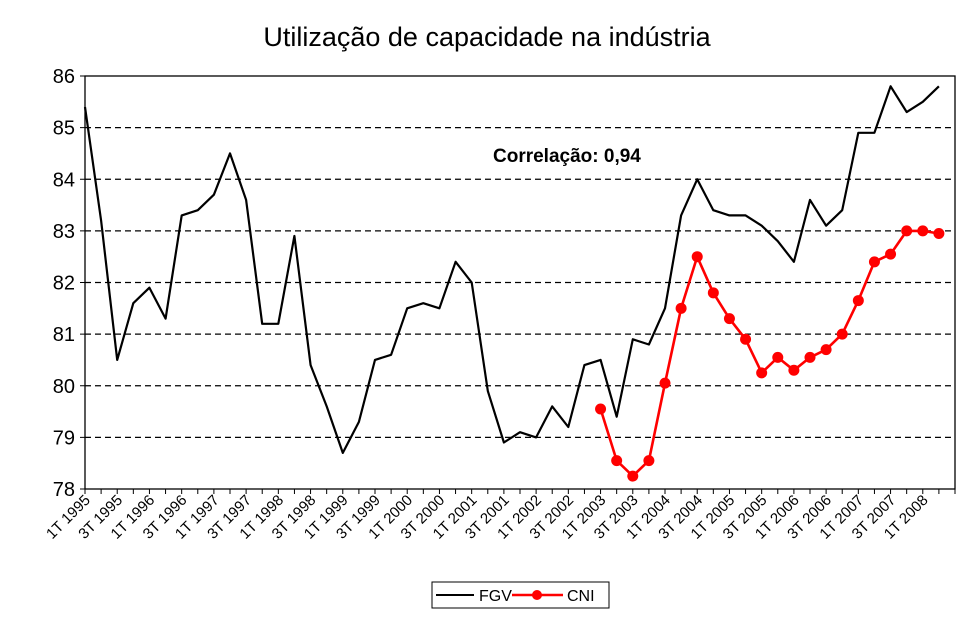 The width and height of the screenshot is (974, 625). What do you see at coordinates (64, 77) in the screenshot?
I see `y-tick-label: 86` at bounding box center [64, 77].